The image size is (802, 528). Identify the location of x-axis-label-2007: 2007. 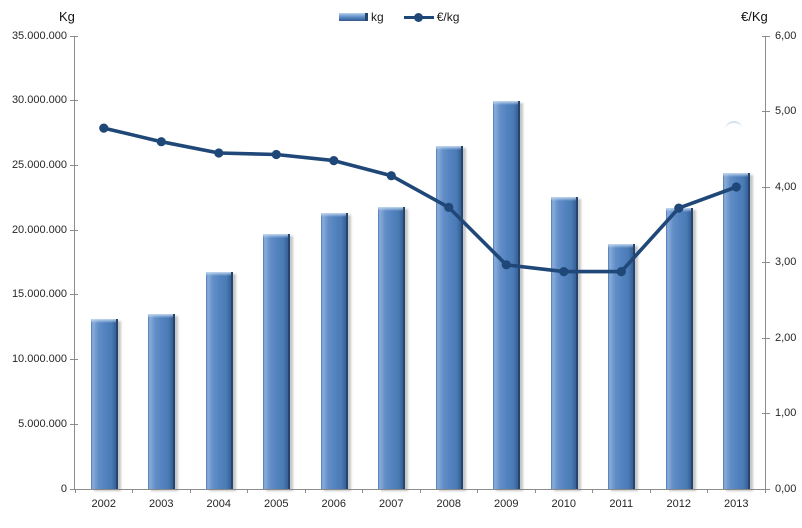
(391, 504).